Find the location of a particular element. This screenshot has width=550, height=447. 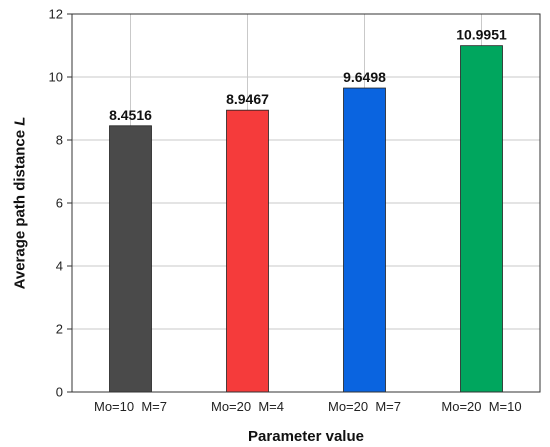

data-label-4: 10.9951 is located at coordinates (481, 35).